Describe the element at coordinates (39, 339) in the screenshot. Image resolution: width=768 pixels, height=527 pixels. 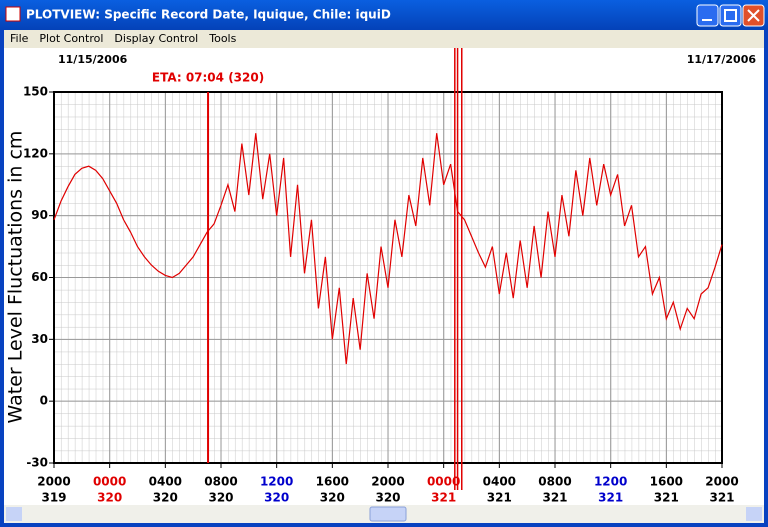
I see `y-tick-label: 30` at that location.